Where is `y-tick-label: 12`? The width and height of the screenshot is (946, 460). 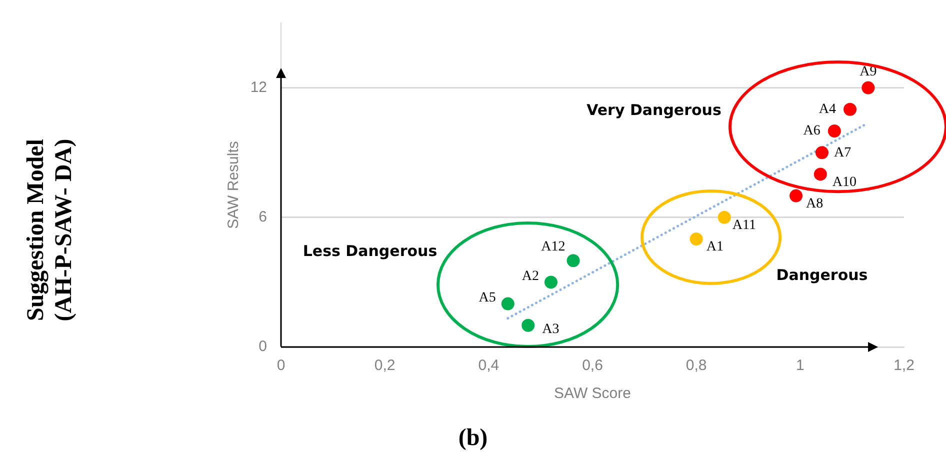 y-tick-label: 12 is located at coordinates (258, 87).